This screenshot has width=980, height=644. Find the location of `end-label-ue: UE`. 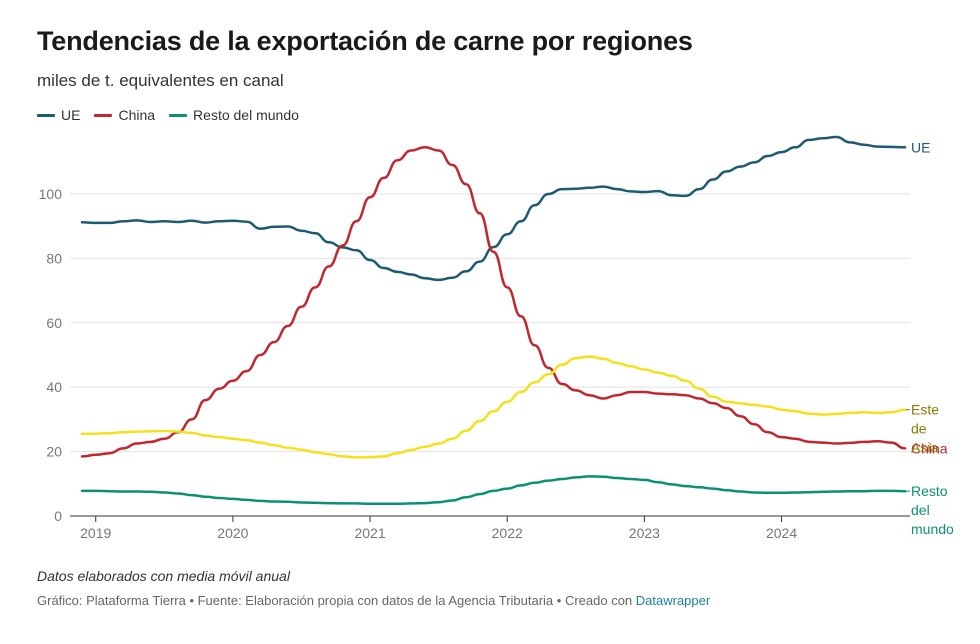

end-label-ue: UE is located at coordinates (920, 147).